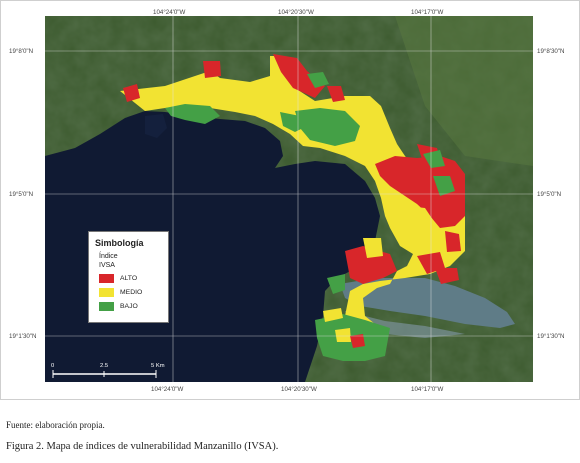  I want to click on legend-label-bajo: BAJO, so click(129, 306).